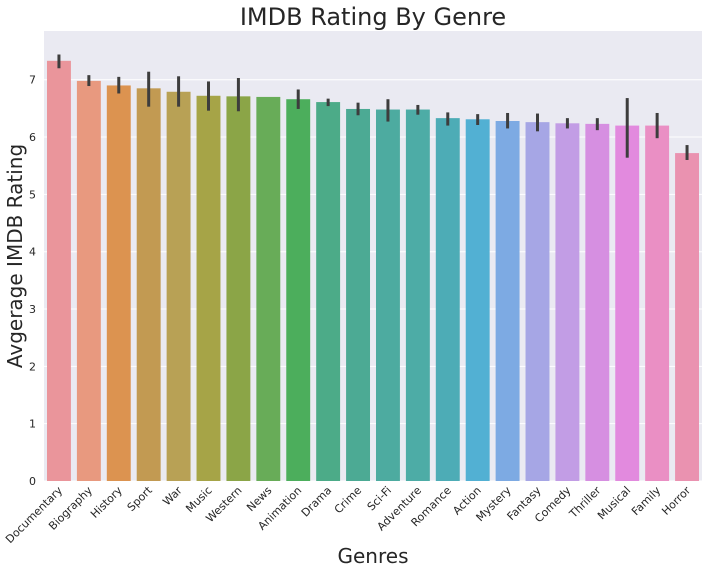 This screenshot has height=574, width=706. What do you see at coordinates (208, 288) in the screenshot?
I see `bar-music` at bounding box center [208, 288].